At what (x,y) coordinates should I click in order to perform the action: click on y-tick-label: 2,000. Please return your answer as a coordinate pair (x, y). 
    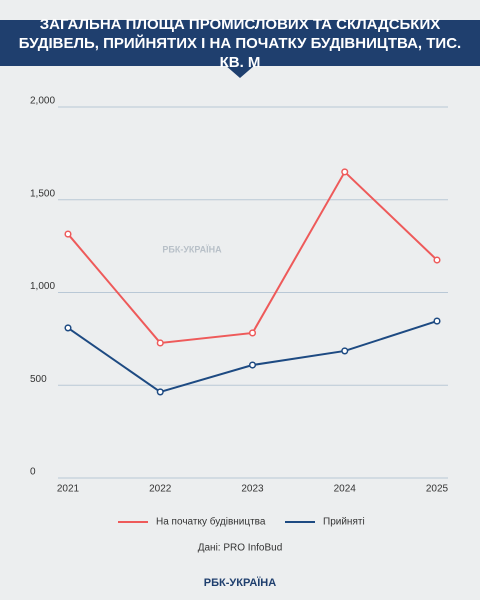
    Looking at the image, I should click on (42, 101).